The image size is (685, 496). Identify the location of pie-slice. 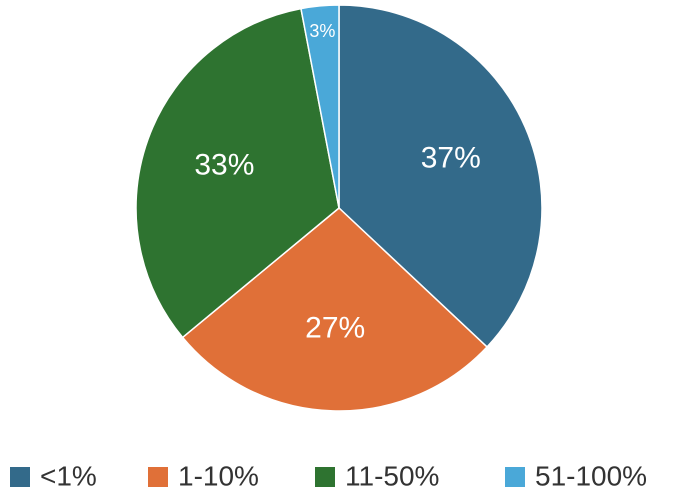
(320, 106).